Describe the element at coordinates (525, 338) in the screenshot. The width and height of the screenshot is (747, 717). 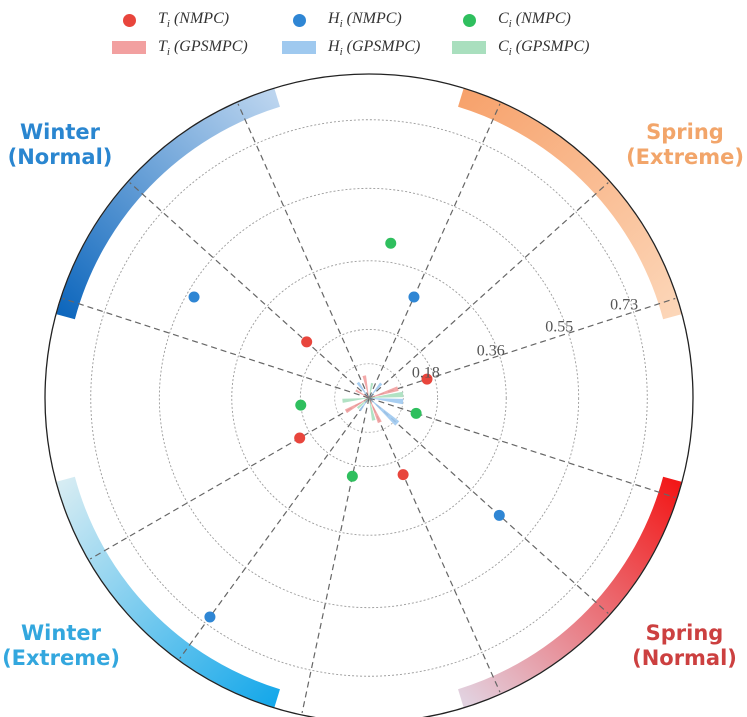
I see `radial-tick-labels: 0.18 0.36 0.55 0.73` at that location.